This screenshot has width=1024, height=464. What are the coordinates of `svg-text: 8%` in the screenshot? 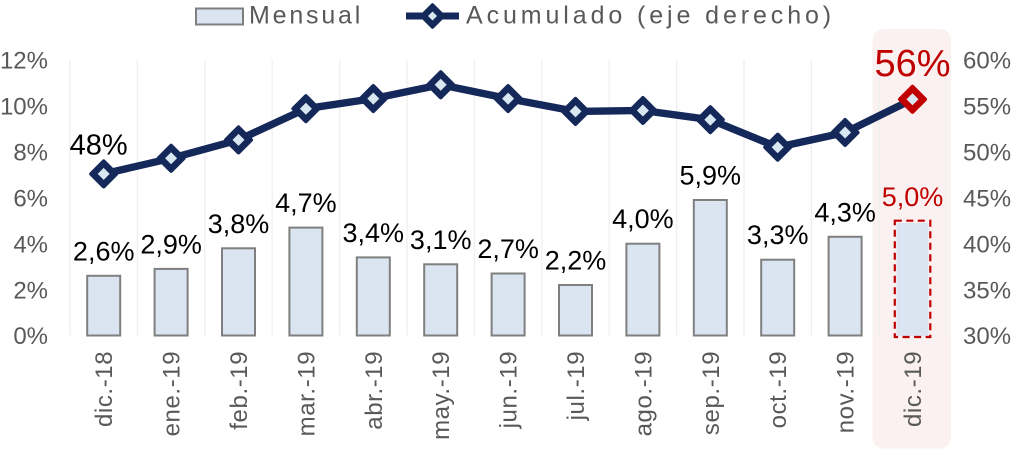 It's located at (30, 153).